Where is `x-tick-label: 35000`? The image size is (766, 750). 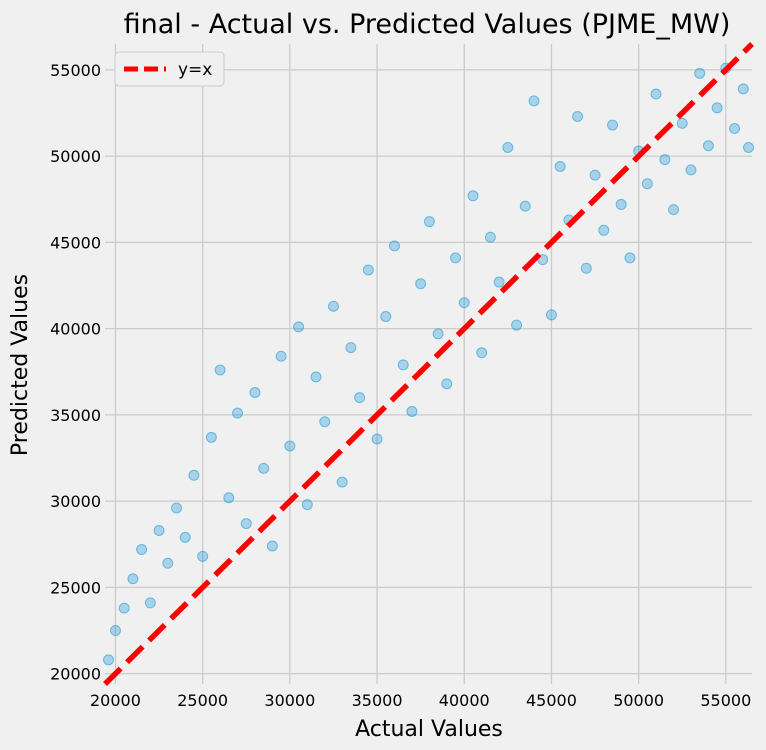 x-tick-label: 35000 is located at coordinates (377, 700).